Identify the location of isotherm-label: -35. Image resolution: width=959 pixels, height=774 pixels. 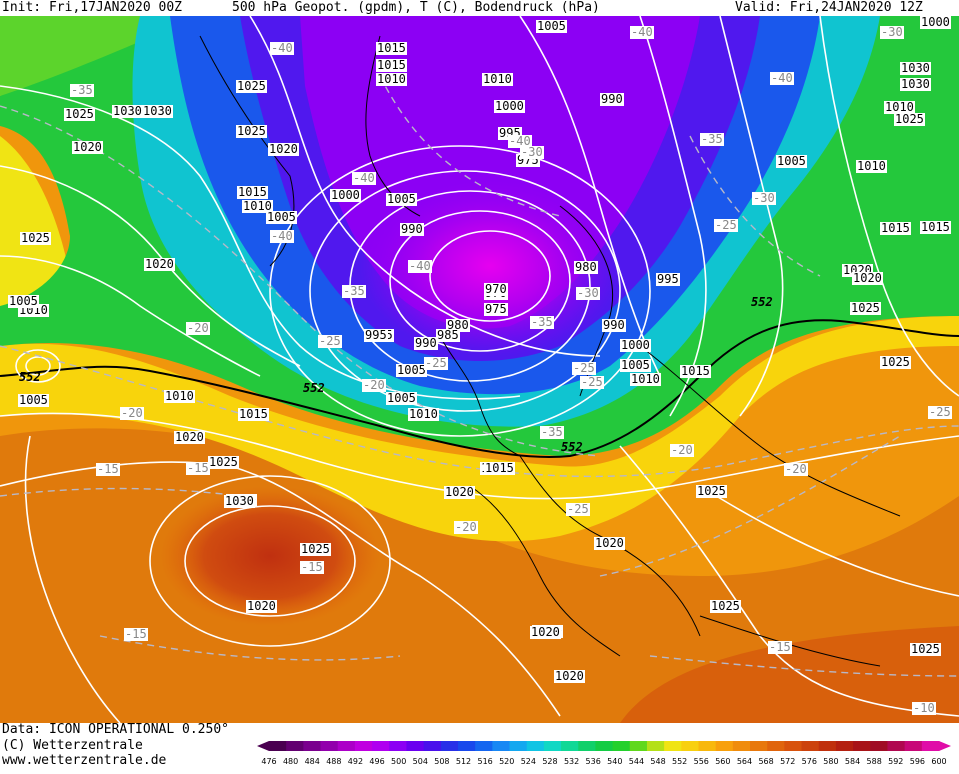
(542, 322).